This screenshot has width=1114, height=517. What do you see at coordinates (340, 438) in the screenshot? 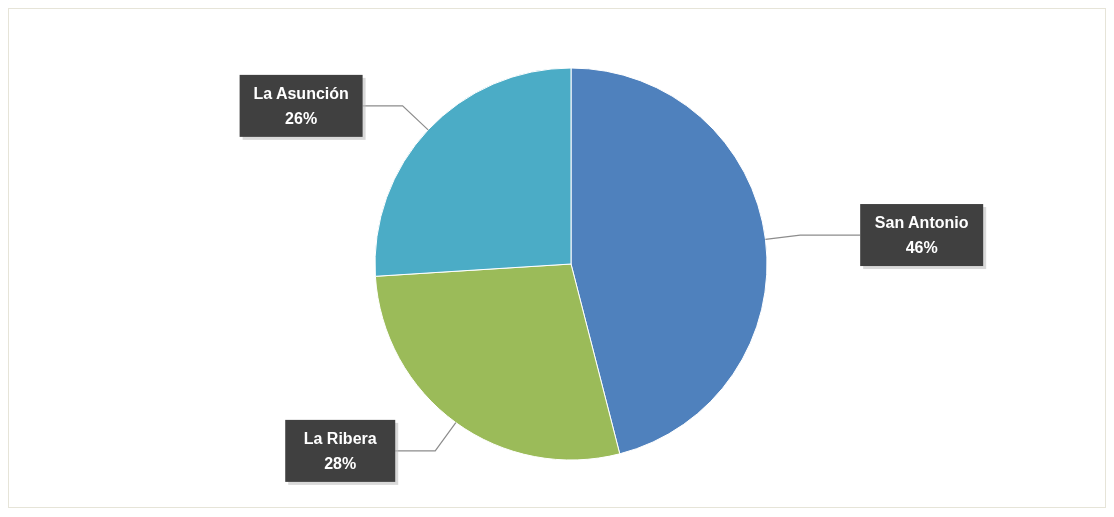
I see `slice-label: La Ribera` at bounding box center [340, 438].